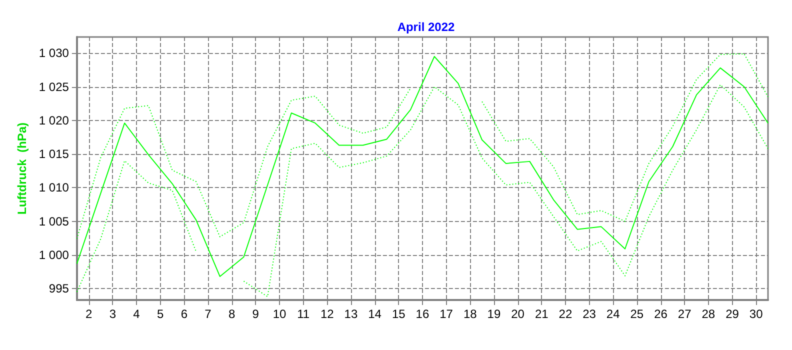 This screenshot has width=792, height=350. What do you see at coordinates (160, 314) in the screenshot?
I see `x-tick-label: 5` at bounding box center [160, 314].